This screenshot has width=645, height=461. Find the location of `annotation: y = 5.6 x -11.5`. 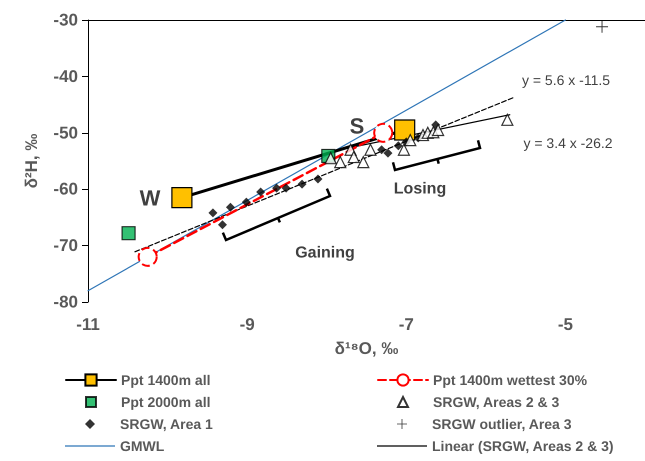

annotation: y = 5.6 x -11.5 is located at coordinates (566, 80).